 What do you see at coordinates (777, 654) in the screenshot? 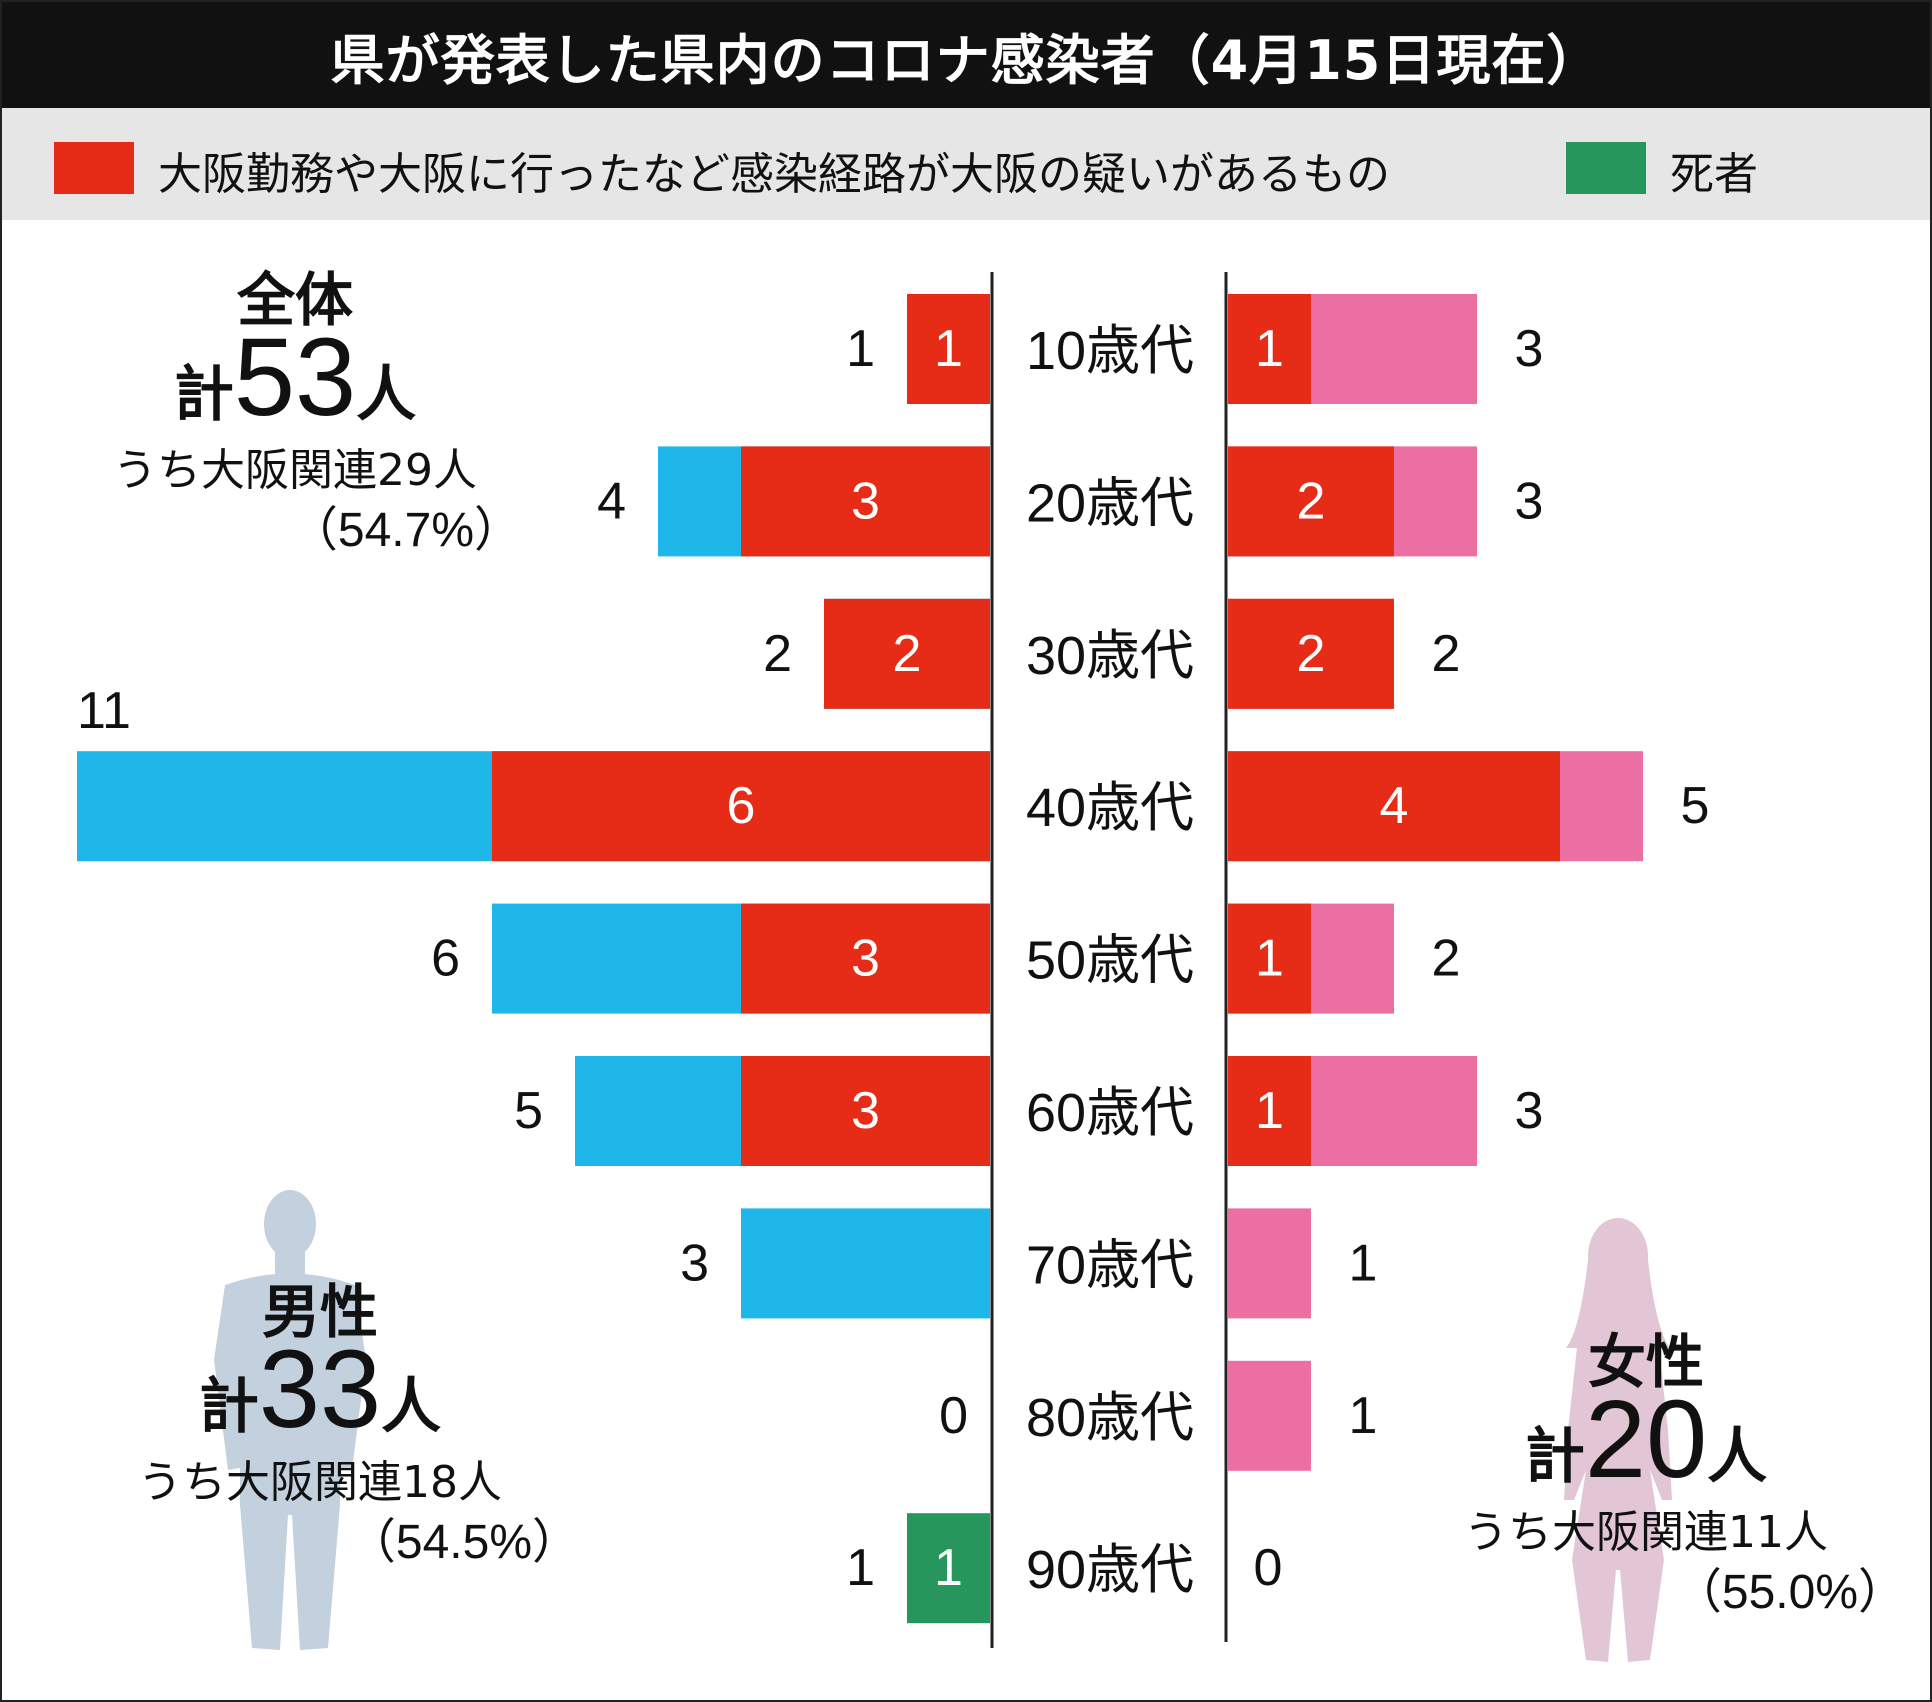
I see `male-total-label: 2` at bounding box center [777, 654].